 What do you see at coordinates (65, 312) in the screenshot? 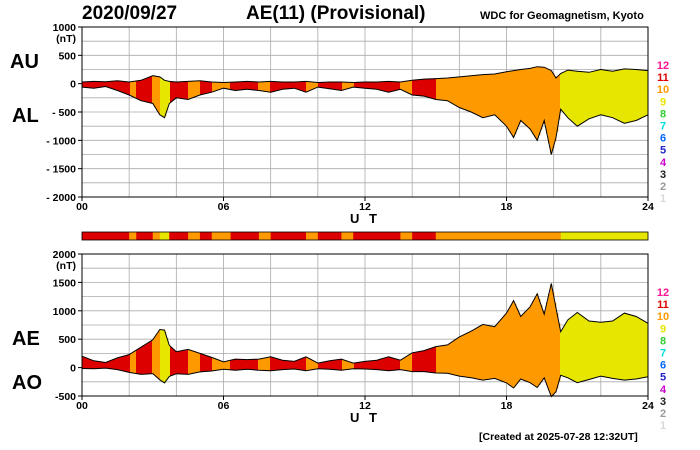
I see `lower-ytick-label: 1000` at bounding box center [65, 312].